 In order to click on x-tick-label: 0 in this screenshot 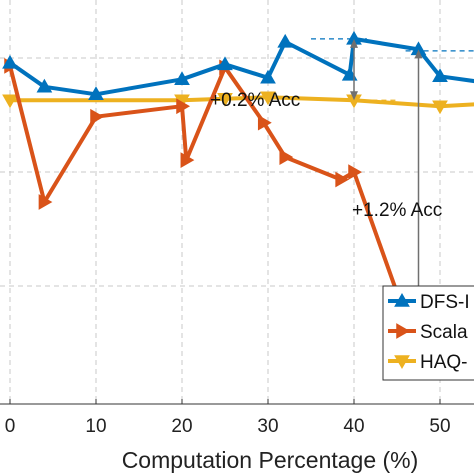, I will do `click(10, 426)`.